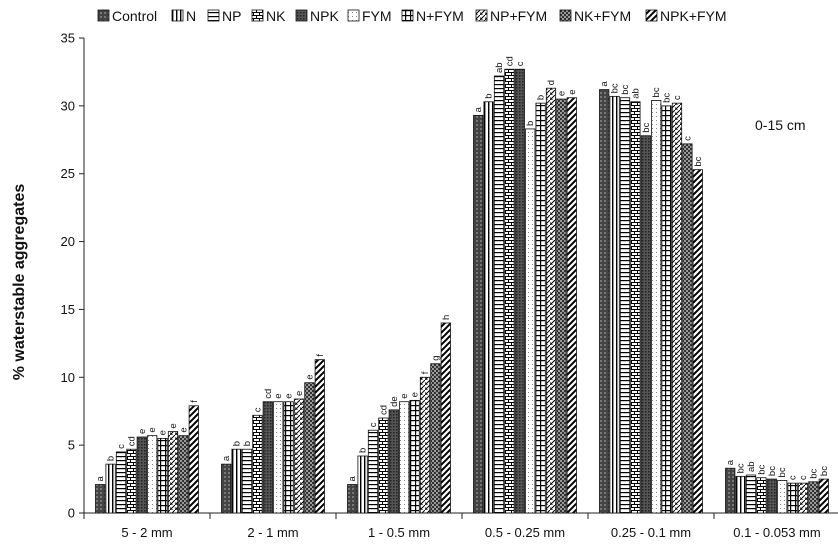 Image resolution: width=838 pixels, height=551 pixels. Describe the element at coordinates (19, 282) in the screenshot. I see `y-axis-title: % waterstable aggregates` at that location.